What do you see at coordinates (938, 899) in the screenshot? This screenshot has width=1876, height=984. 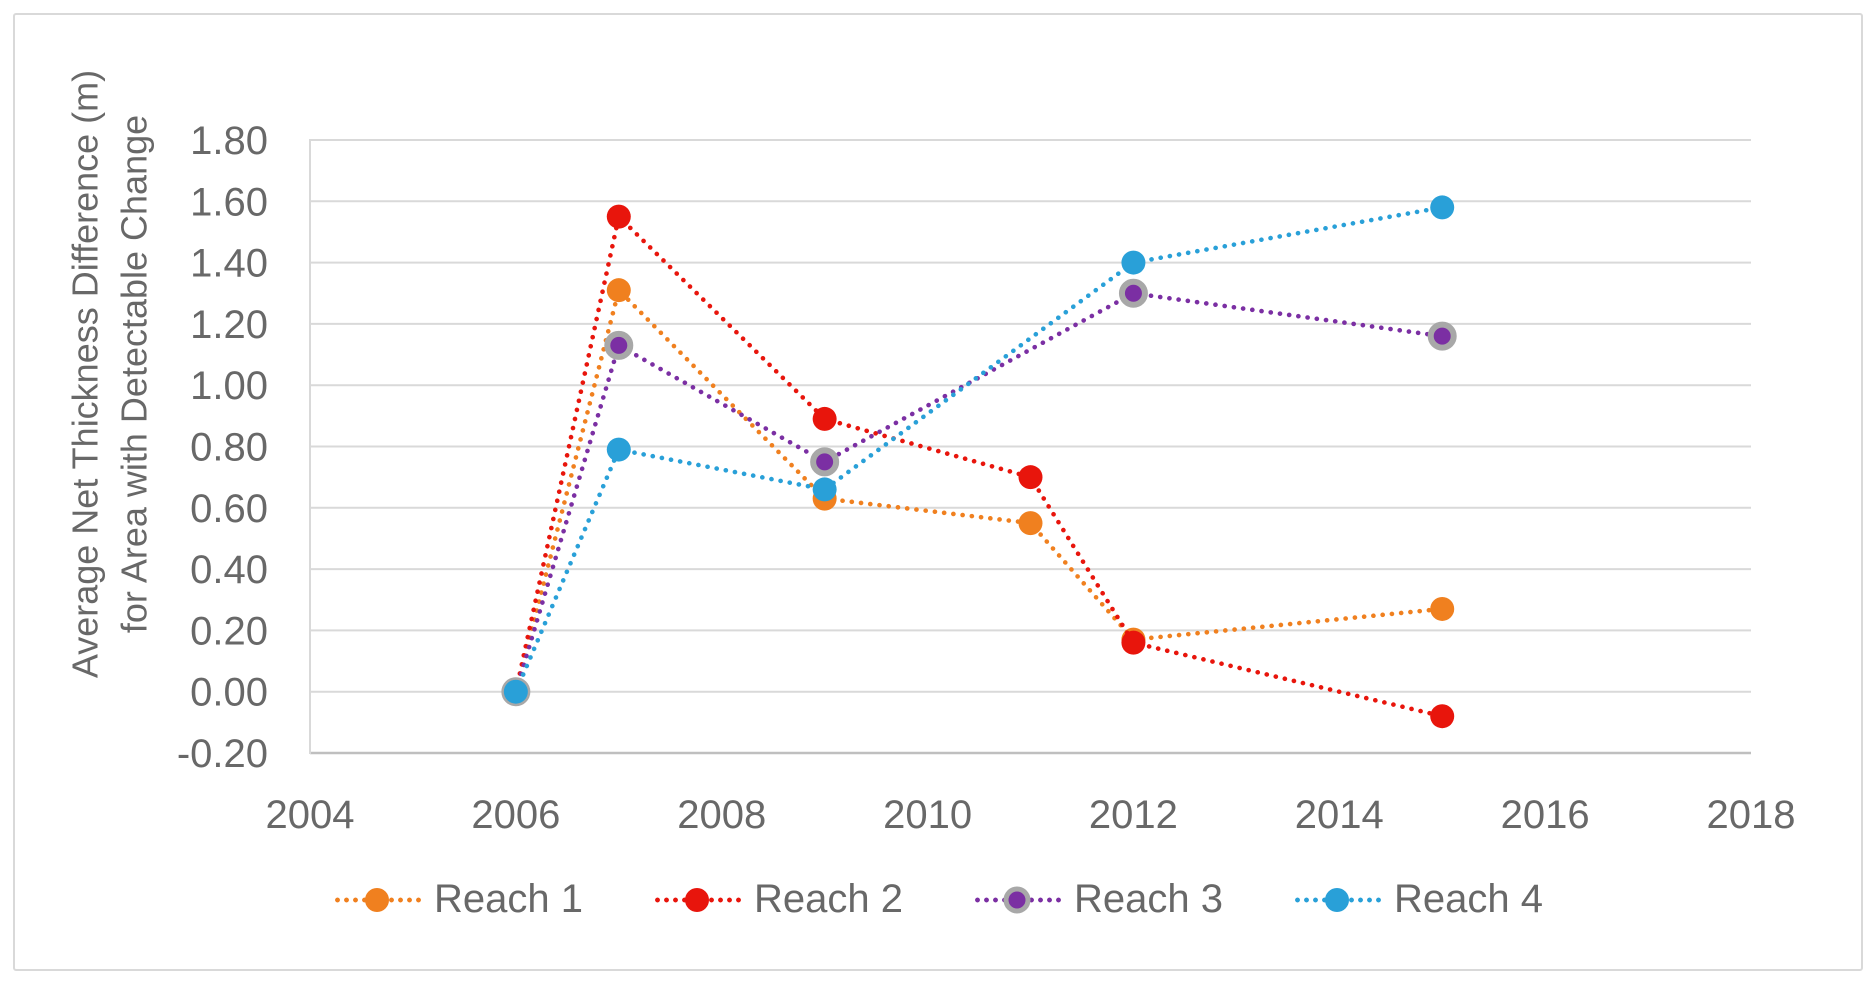 I see `legend: Reach 1 Reach 2 Reach 3 Reach 4` at bounding box center [938, 899].